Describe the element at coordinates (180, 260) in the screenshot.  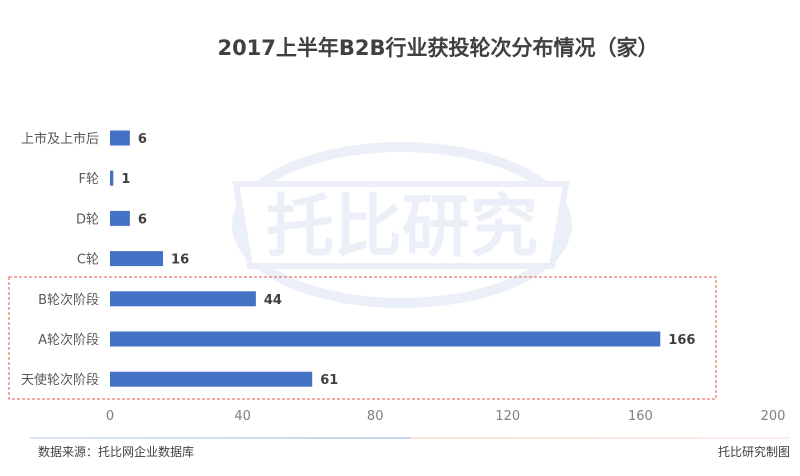
I see `value-label-3: 16` at that location.